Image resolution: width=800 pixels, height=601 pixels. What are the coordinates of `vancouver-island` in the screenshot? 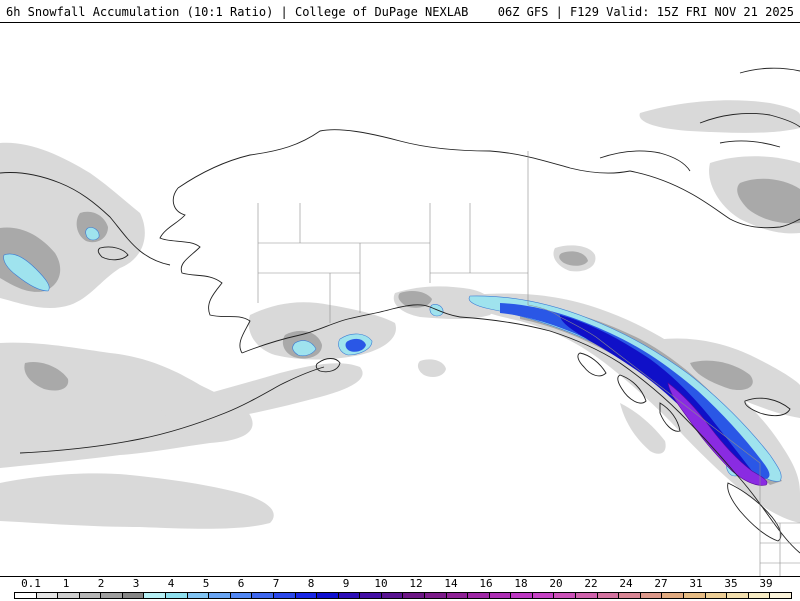 It's located at (754, 512).